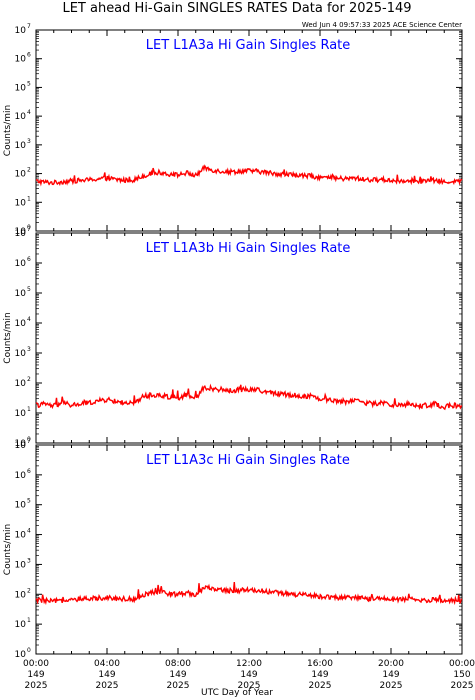 This screenshot has width=475, height=700. Describe the element at coordinates (248, 45) in the screenshot. I see `panel-title: LET L1A3a Hi Gain Singles Rate` at that location.